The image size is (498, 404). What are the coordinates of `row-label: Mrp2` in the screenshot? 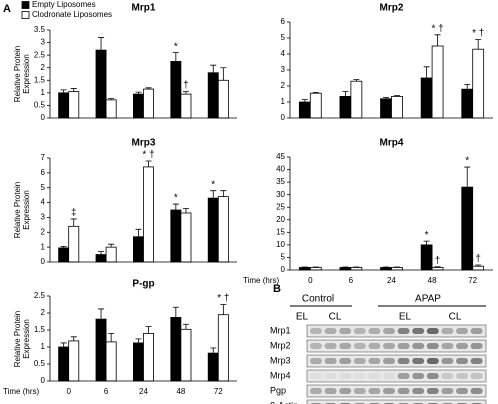 It's located at (280, 345).